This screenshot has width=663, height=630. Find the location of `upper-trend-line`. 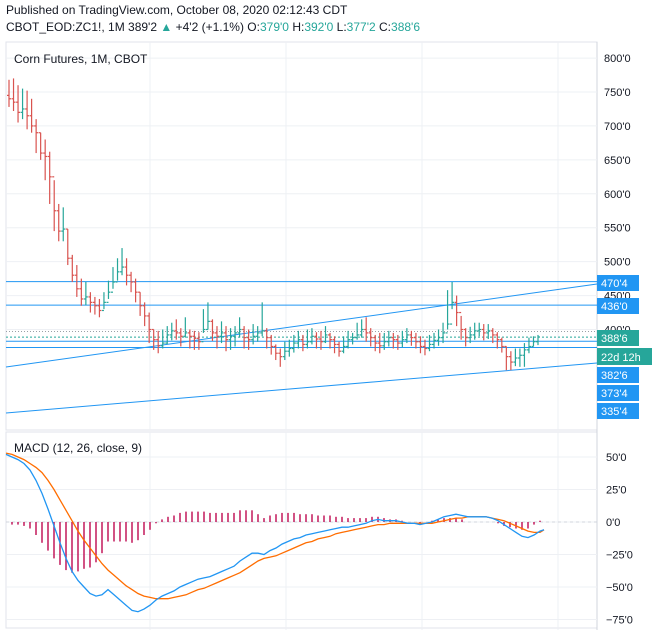

upper-trend-line is located at coordinates (301, 325).